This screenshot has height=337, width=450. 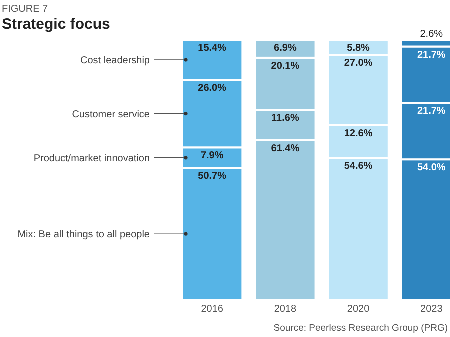 What do you see at coordinates (358, 64) in the screenshot?
I see `data-label: 27.0%` at bounding box center [358, 64].